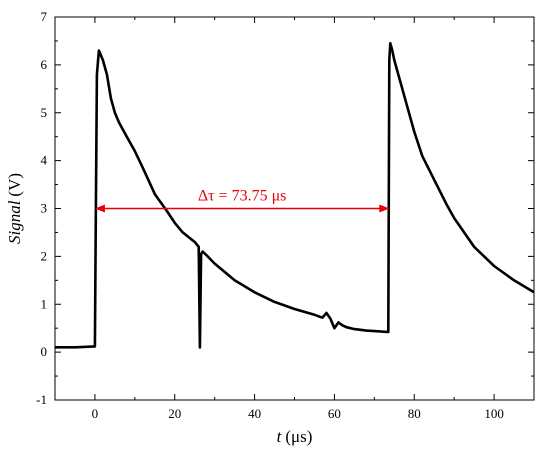  What do you see at coordinates (254, 413) in the screenshot?
I see `x-tick-label: 40` at bounding box center [254, 413].